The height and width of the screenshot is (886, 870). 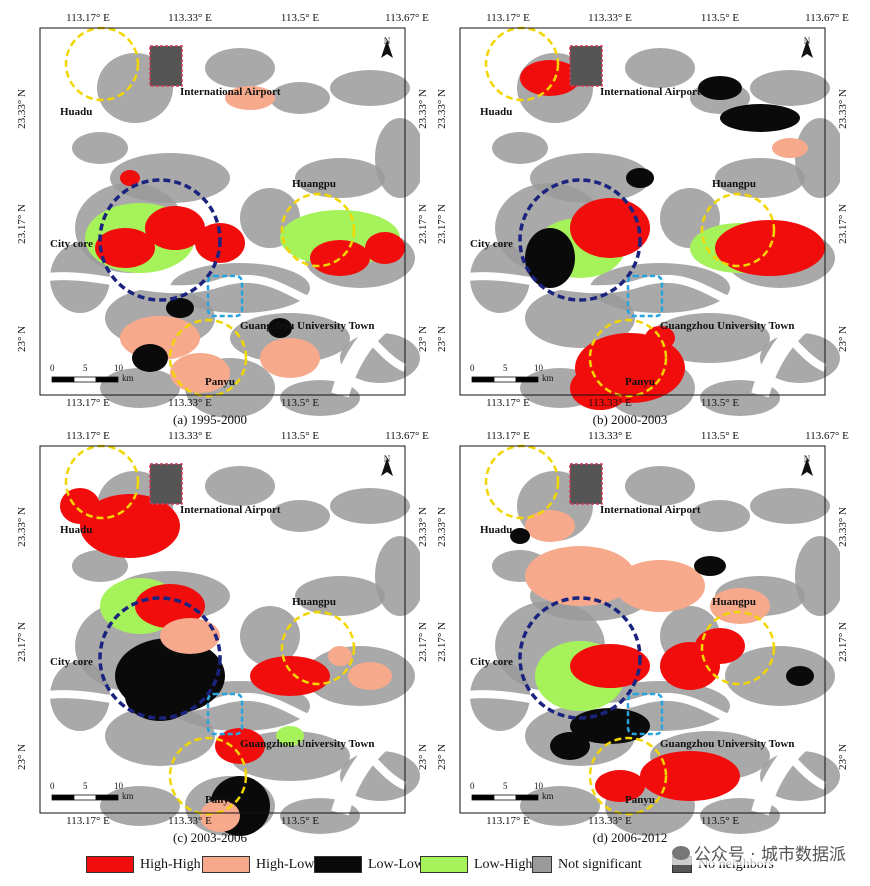 I want to click on scale-label: 0, so click(x=52, y=786).